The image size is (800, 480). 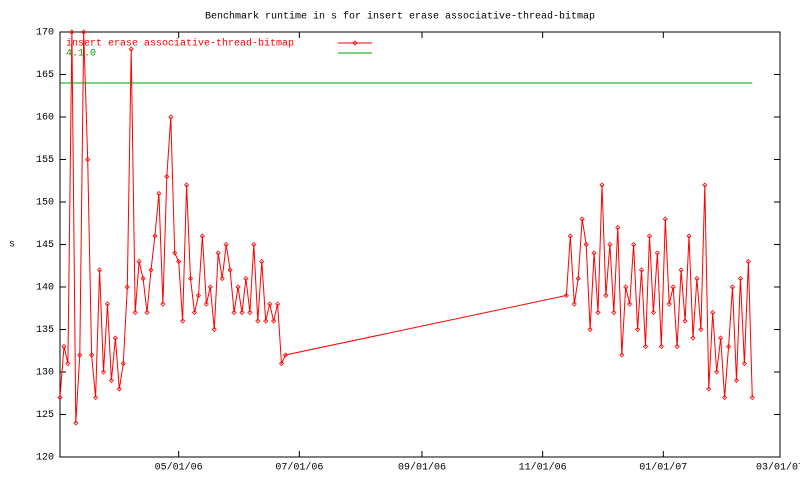 What do you see at coordinates (45, 415) in the screenshot?
I see `y-tick-label: 125` at bounding box center [45, 415].